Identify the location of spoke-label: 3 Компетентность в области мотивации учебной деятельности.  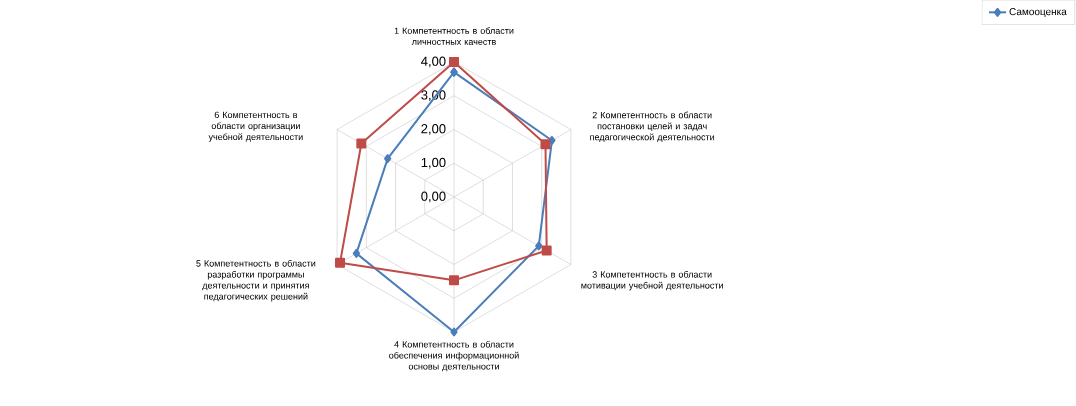
(652, 280).